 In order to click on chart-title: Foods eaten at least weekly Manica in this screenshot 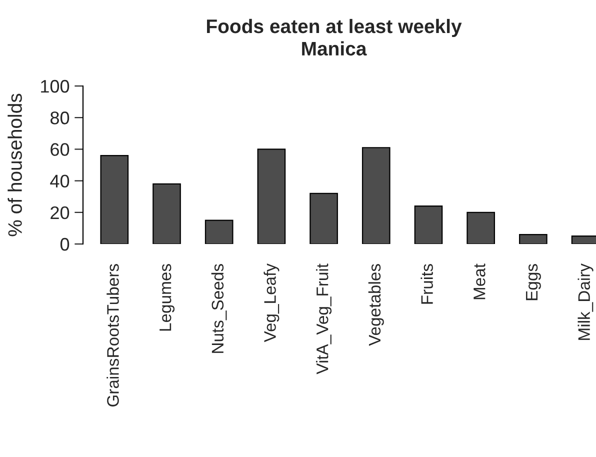, I will do `click(334, 37)`.